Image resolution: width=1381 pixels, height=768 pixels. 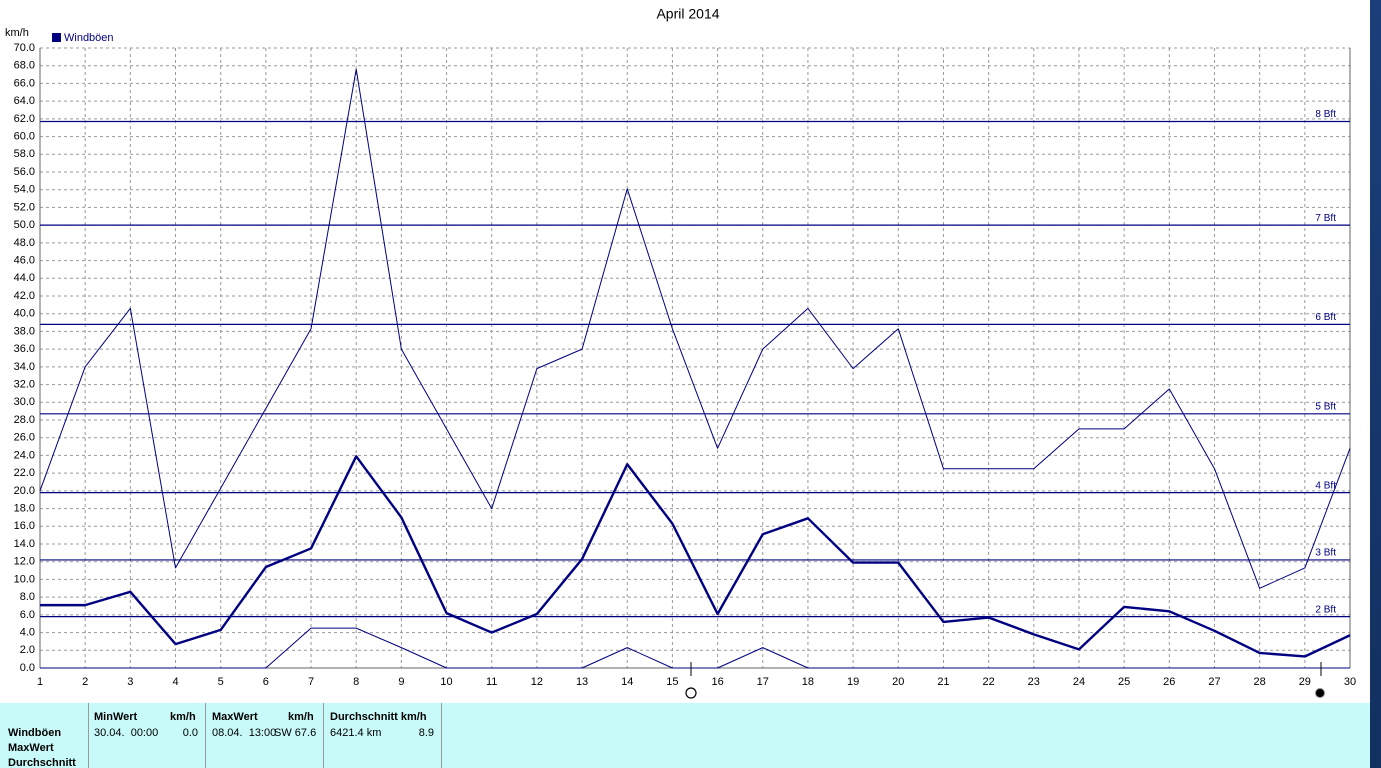 What do you see at coordinates (808, 682) in the screenshot?
I see `x-tick-label: 18` at bounding box center [808, 682].